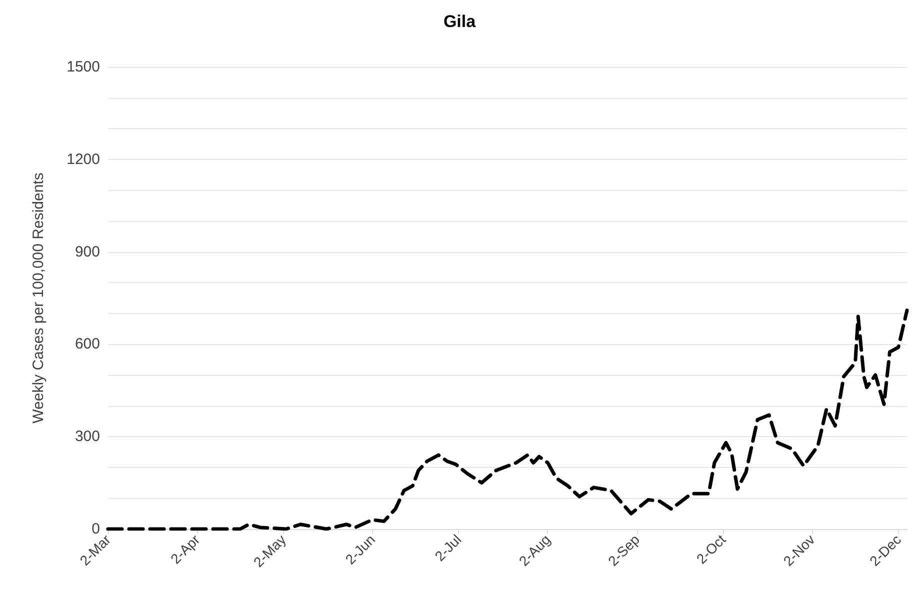  What do you see at coordinates (87, 344) in the screenshot?
I see `y-tick-label: 600` at bounding box center [87, 344].